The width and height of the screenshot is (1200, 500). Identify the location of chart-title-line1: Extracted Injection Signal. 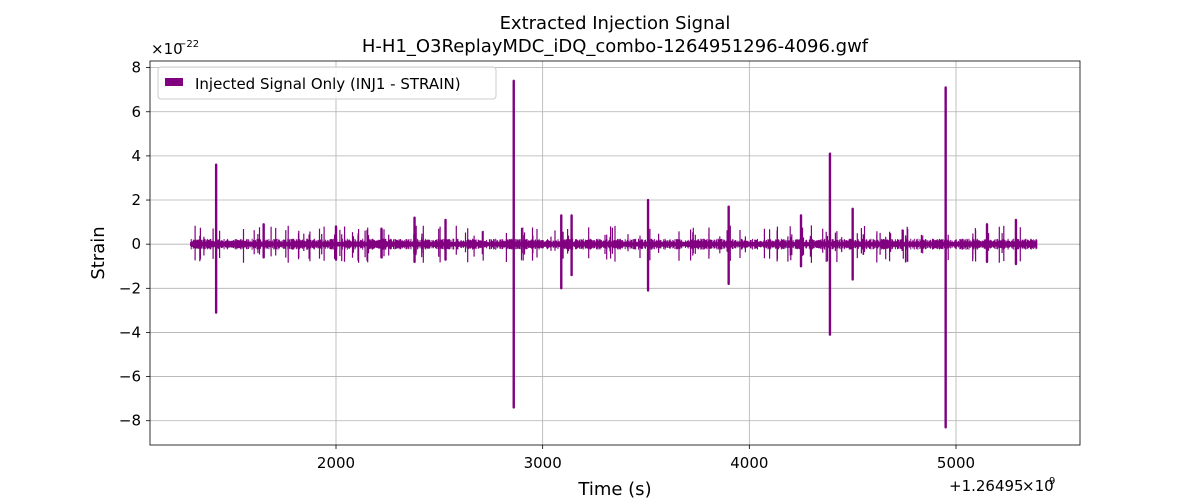
(615, 23).